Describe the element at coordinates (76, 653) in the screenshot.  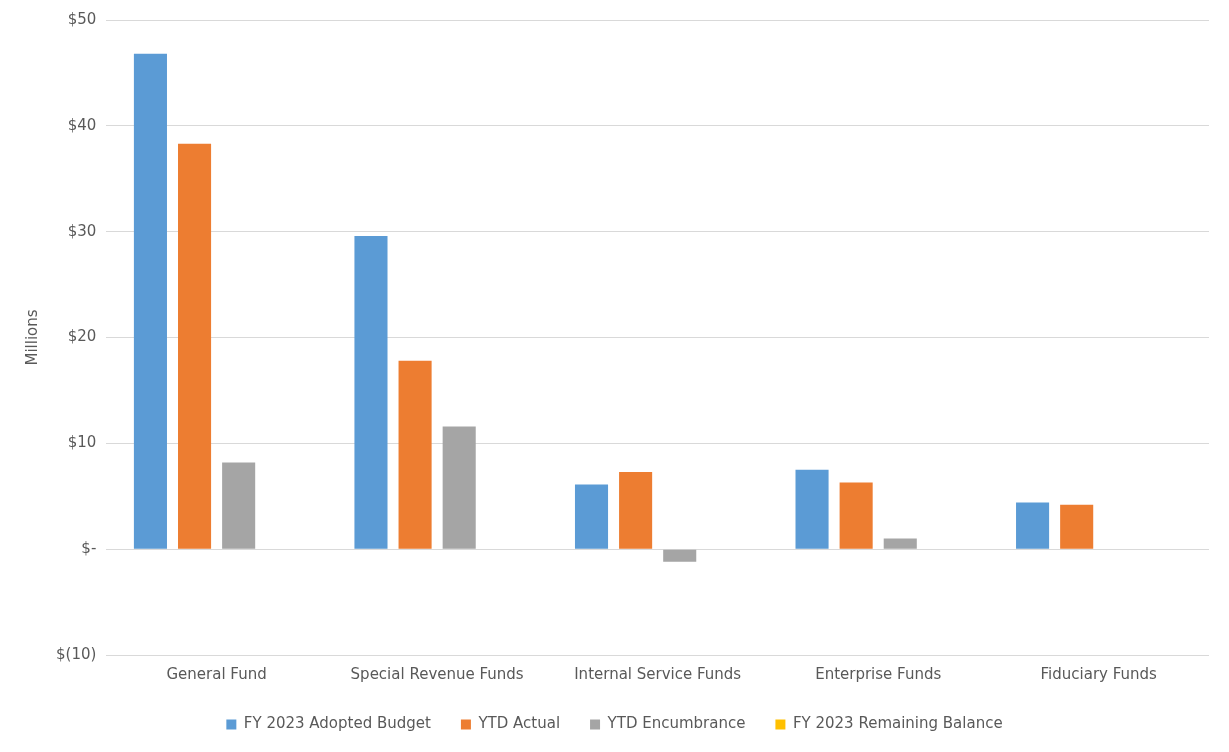
I see `y-tick-label: $(10)` at that location.